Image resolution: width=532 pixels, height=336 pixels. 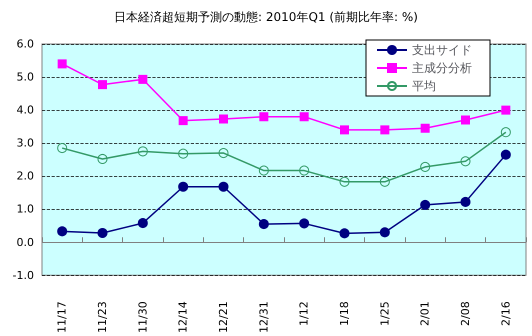 I want to click on y-tick-label: 5.0, so click(x=25, y=77).